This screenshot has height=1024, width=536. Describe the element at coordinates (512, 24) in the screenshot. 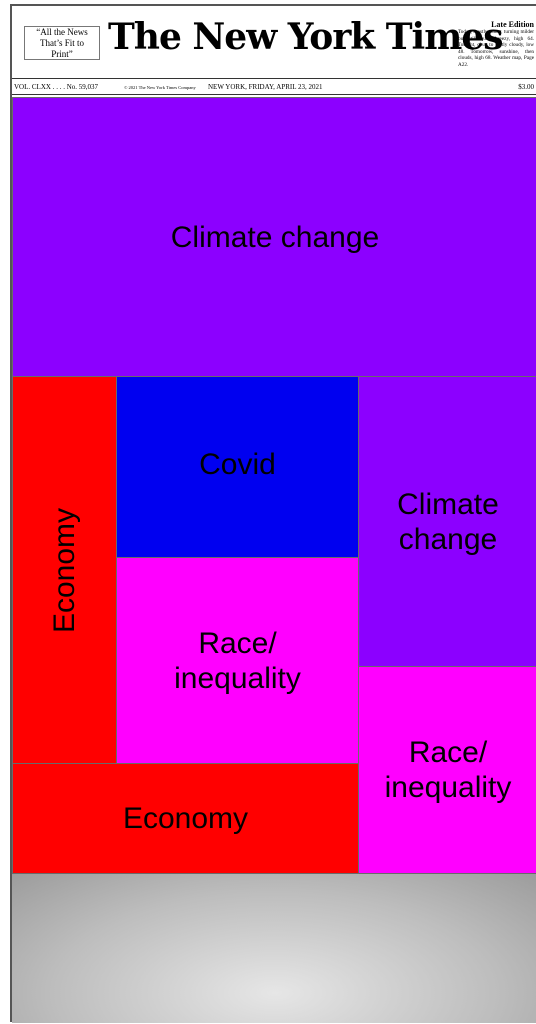

I see `edition: Late Edition` at that location.